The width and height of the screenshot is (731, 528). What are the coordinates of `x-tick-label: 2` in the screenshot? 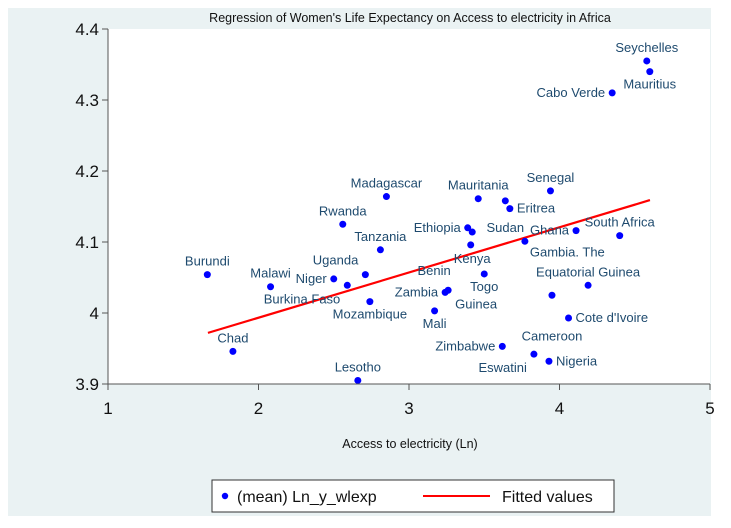 It's located at (258, 408).